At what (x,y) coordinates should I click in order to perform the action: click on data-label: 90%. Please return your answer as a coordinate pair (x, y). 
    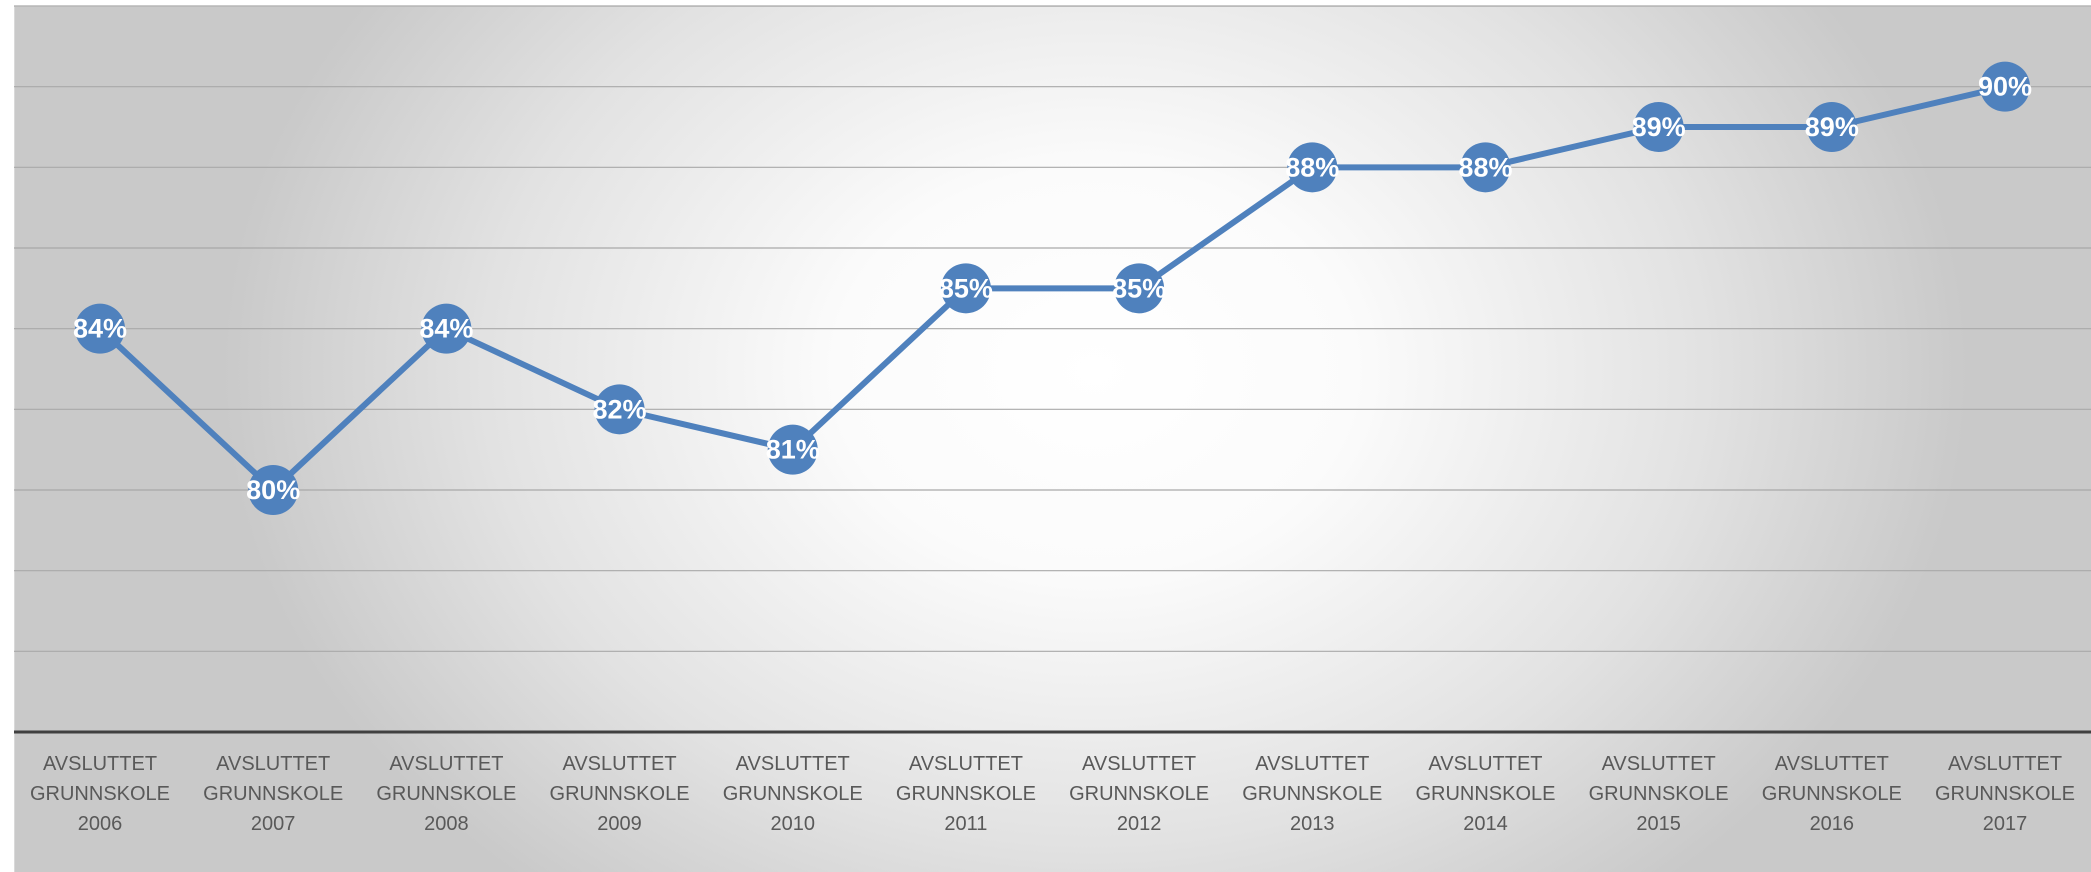
    Looking at the image, I should click on (2005, 87).